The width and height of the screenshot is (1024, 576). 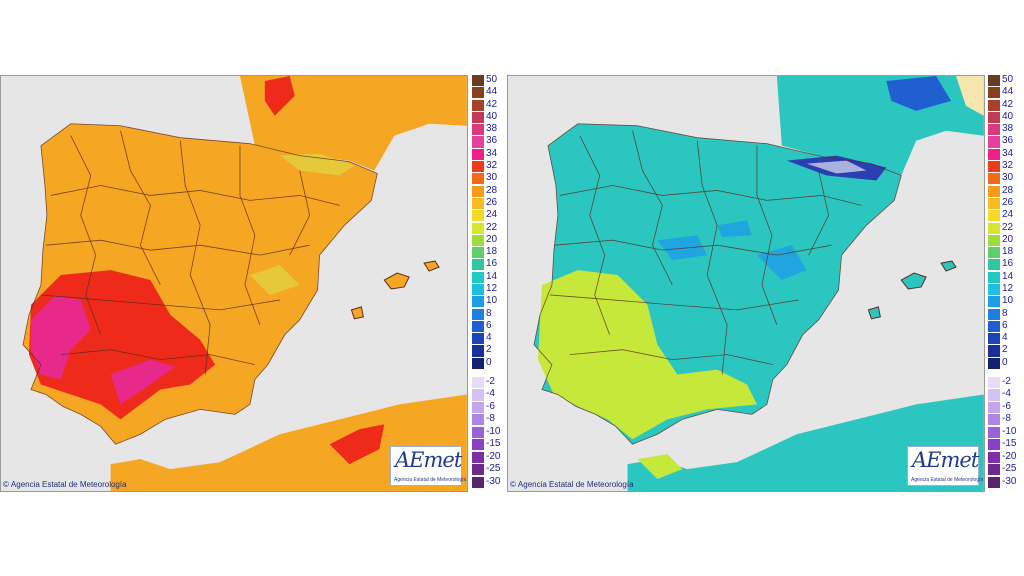 I want to click on legend-label: 6, so click(x=1005, y=325).